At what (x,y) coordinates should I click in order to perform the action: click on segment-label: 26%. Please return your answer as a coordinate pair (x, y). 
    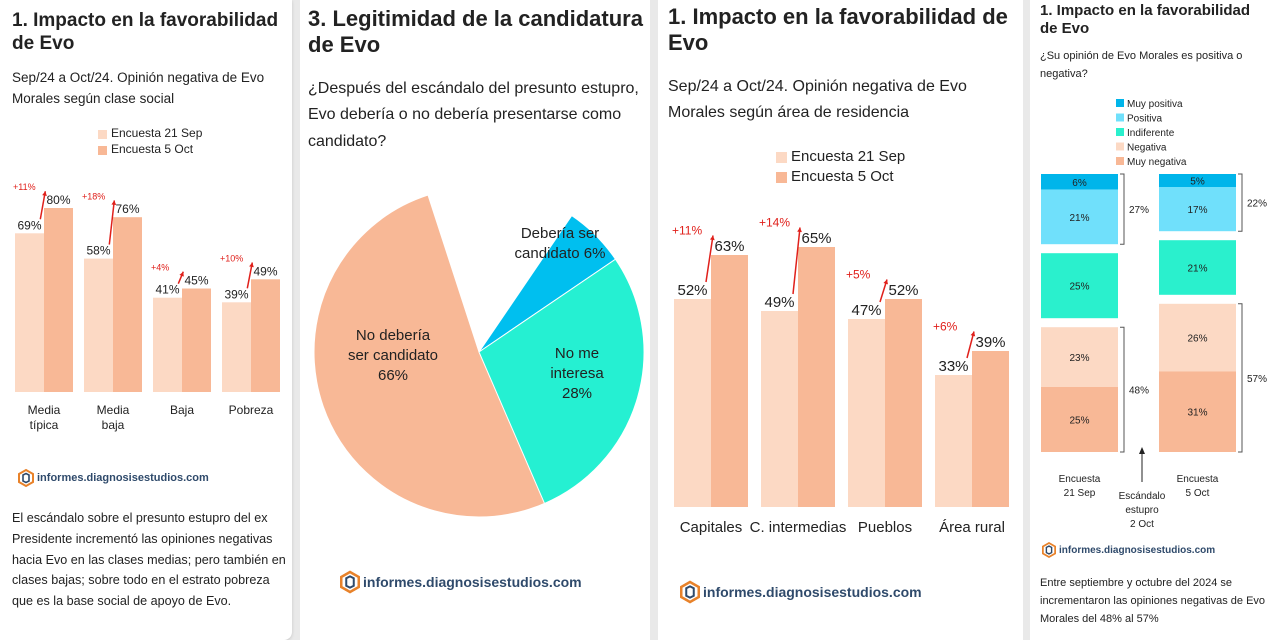
    Looking at the image, I should click on (1197, 339).